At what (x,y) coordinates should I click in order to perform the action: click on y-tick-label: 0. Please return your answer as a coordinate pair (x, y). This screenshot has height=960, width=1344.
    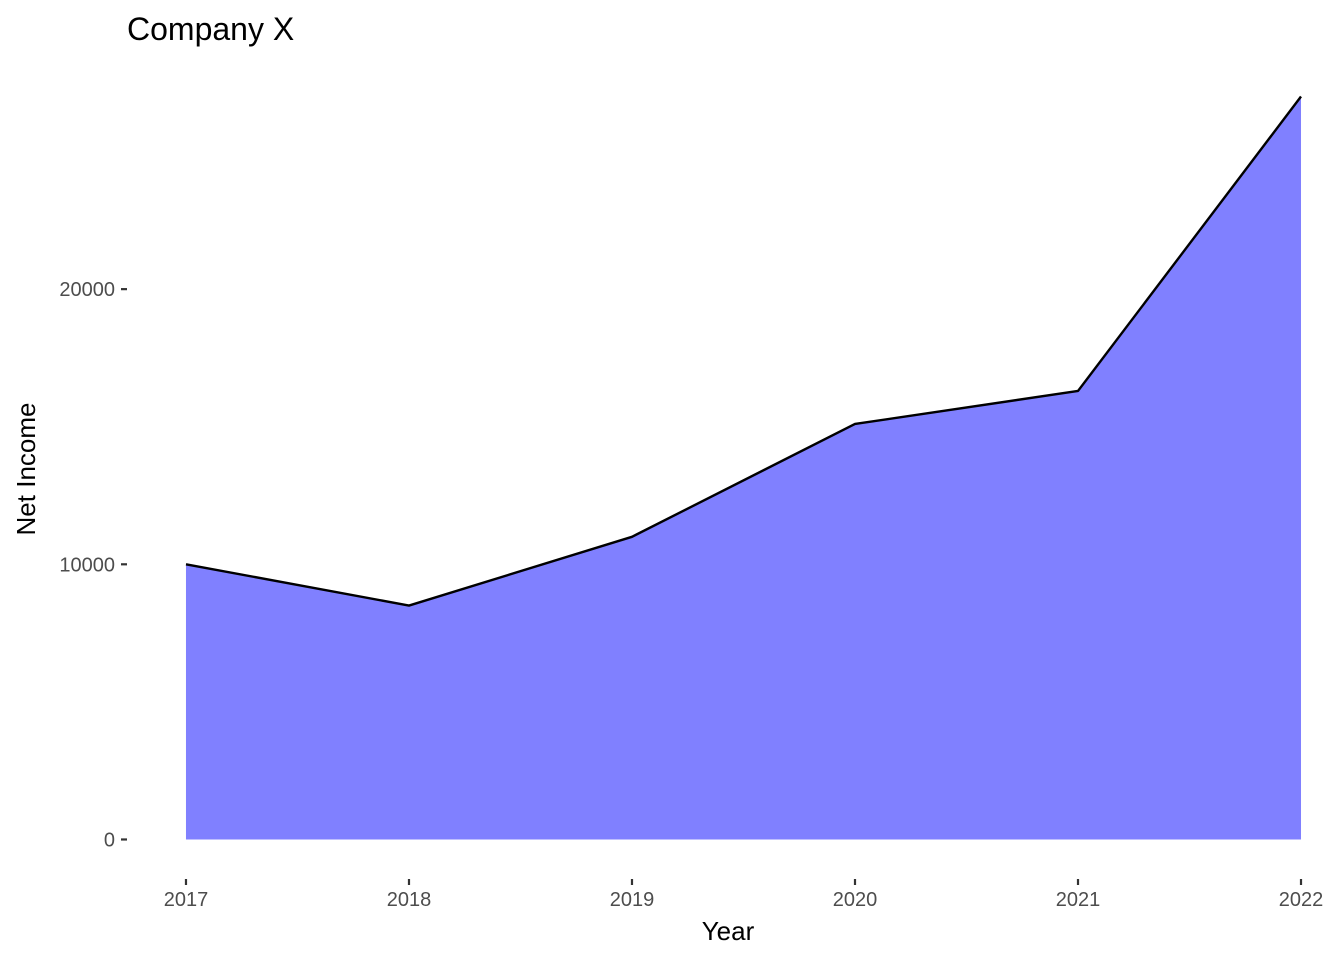
    Looking at the image, I should click on (109, 840).